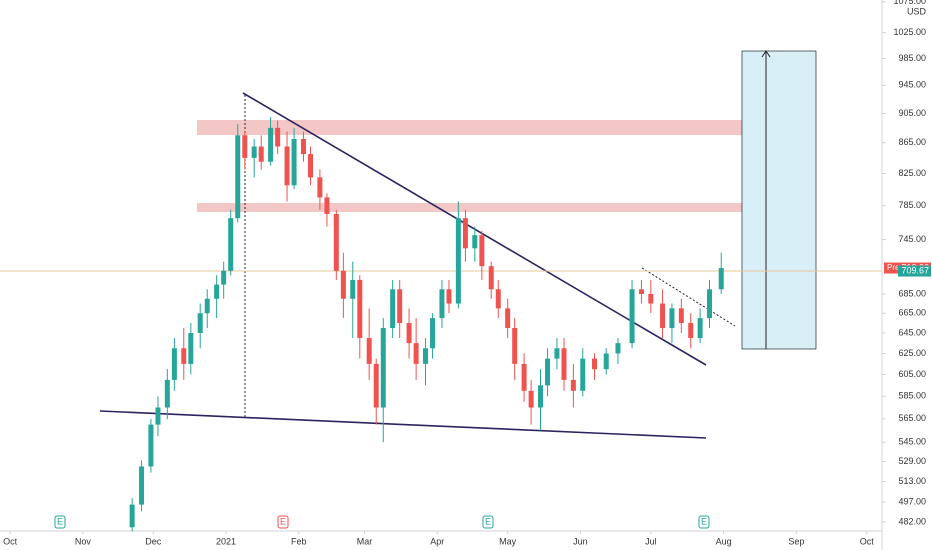 The height and width of the screenshot is (550, 932). I want to click on y-tick-label: 1075.00, so click(909, 3).